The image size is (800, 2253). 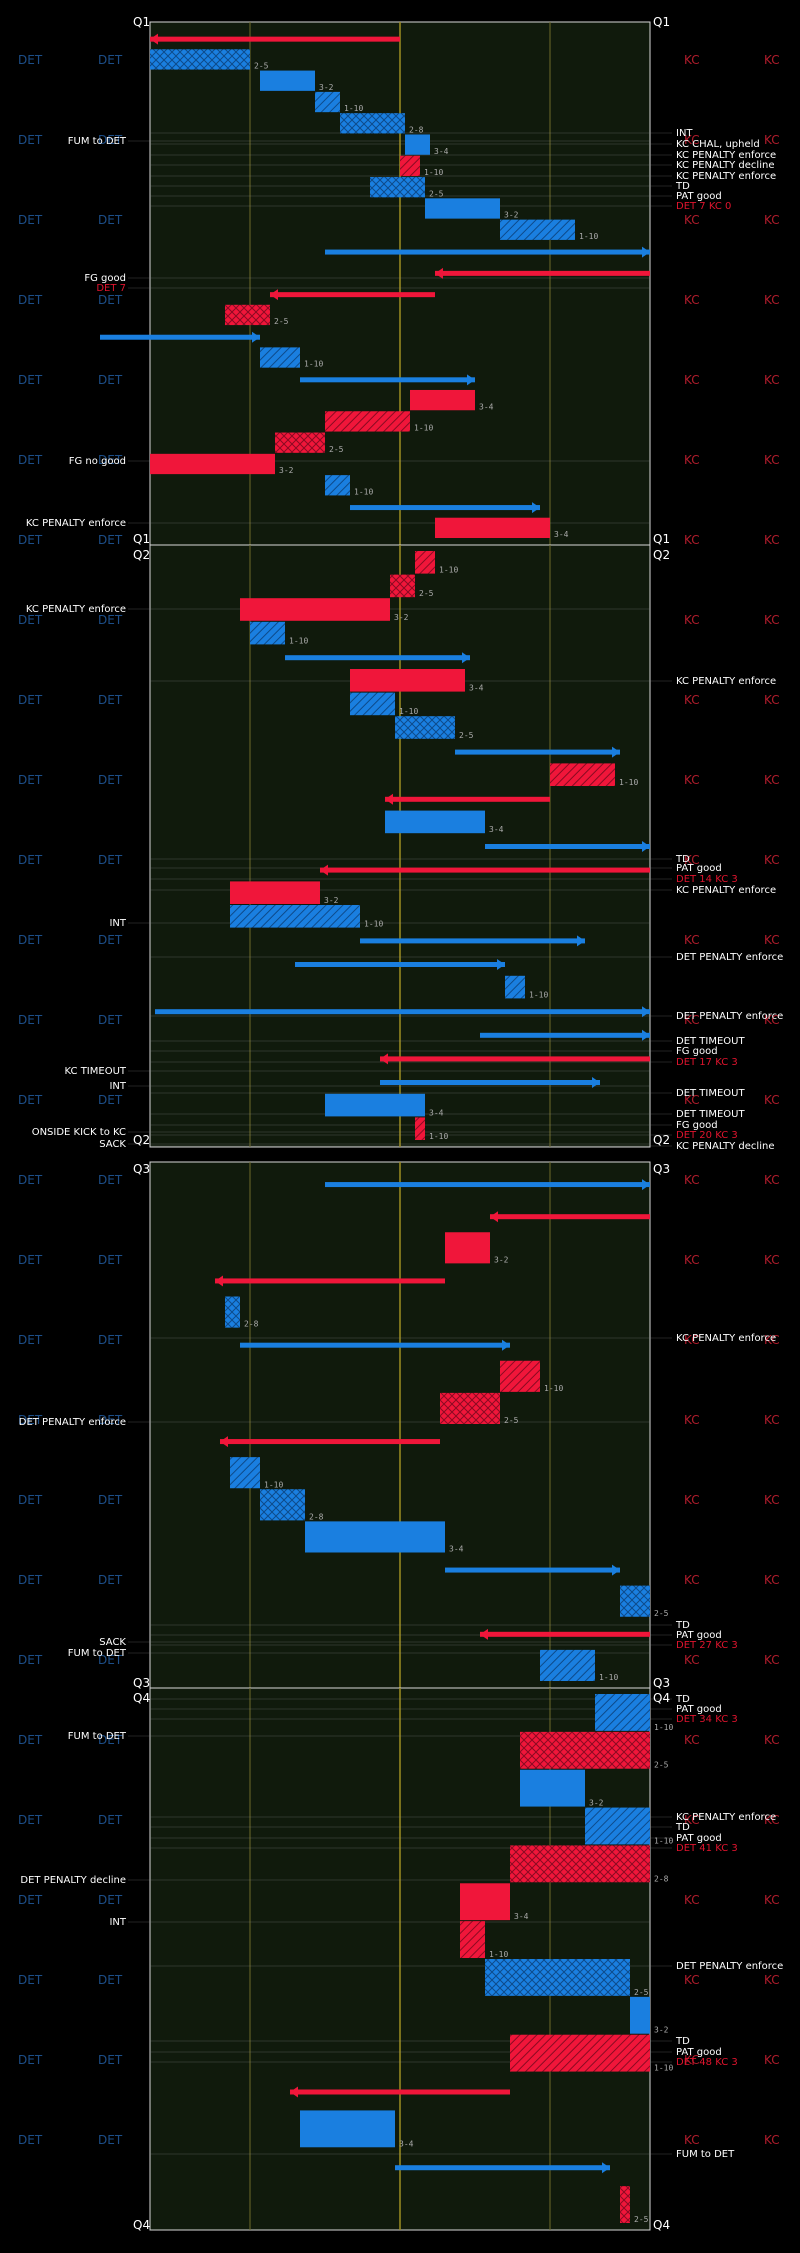 What do you see at coordinates (105, 278) in the screenshot?
I see `left-event-label: FG good` at bounding box center [105, 278].